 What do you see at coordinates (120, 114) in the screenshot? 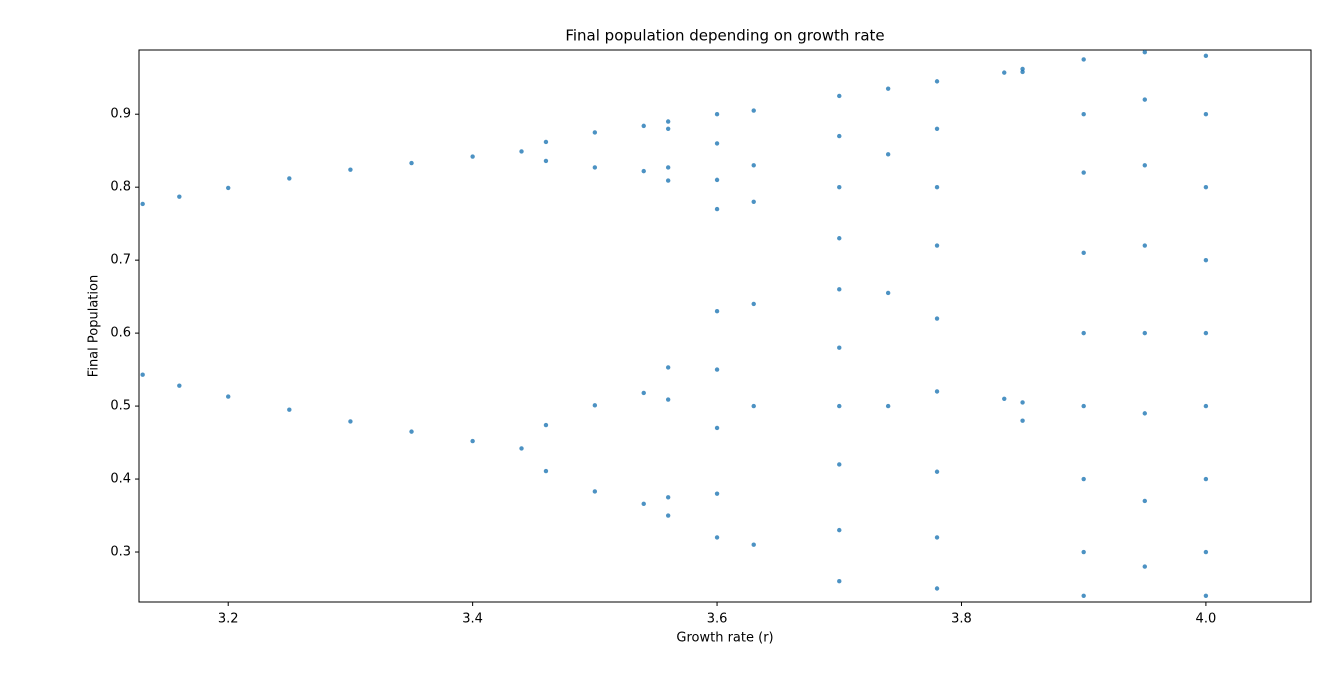
I see `y-tick-label: 0.9` at bounding box center [120, 114].